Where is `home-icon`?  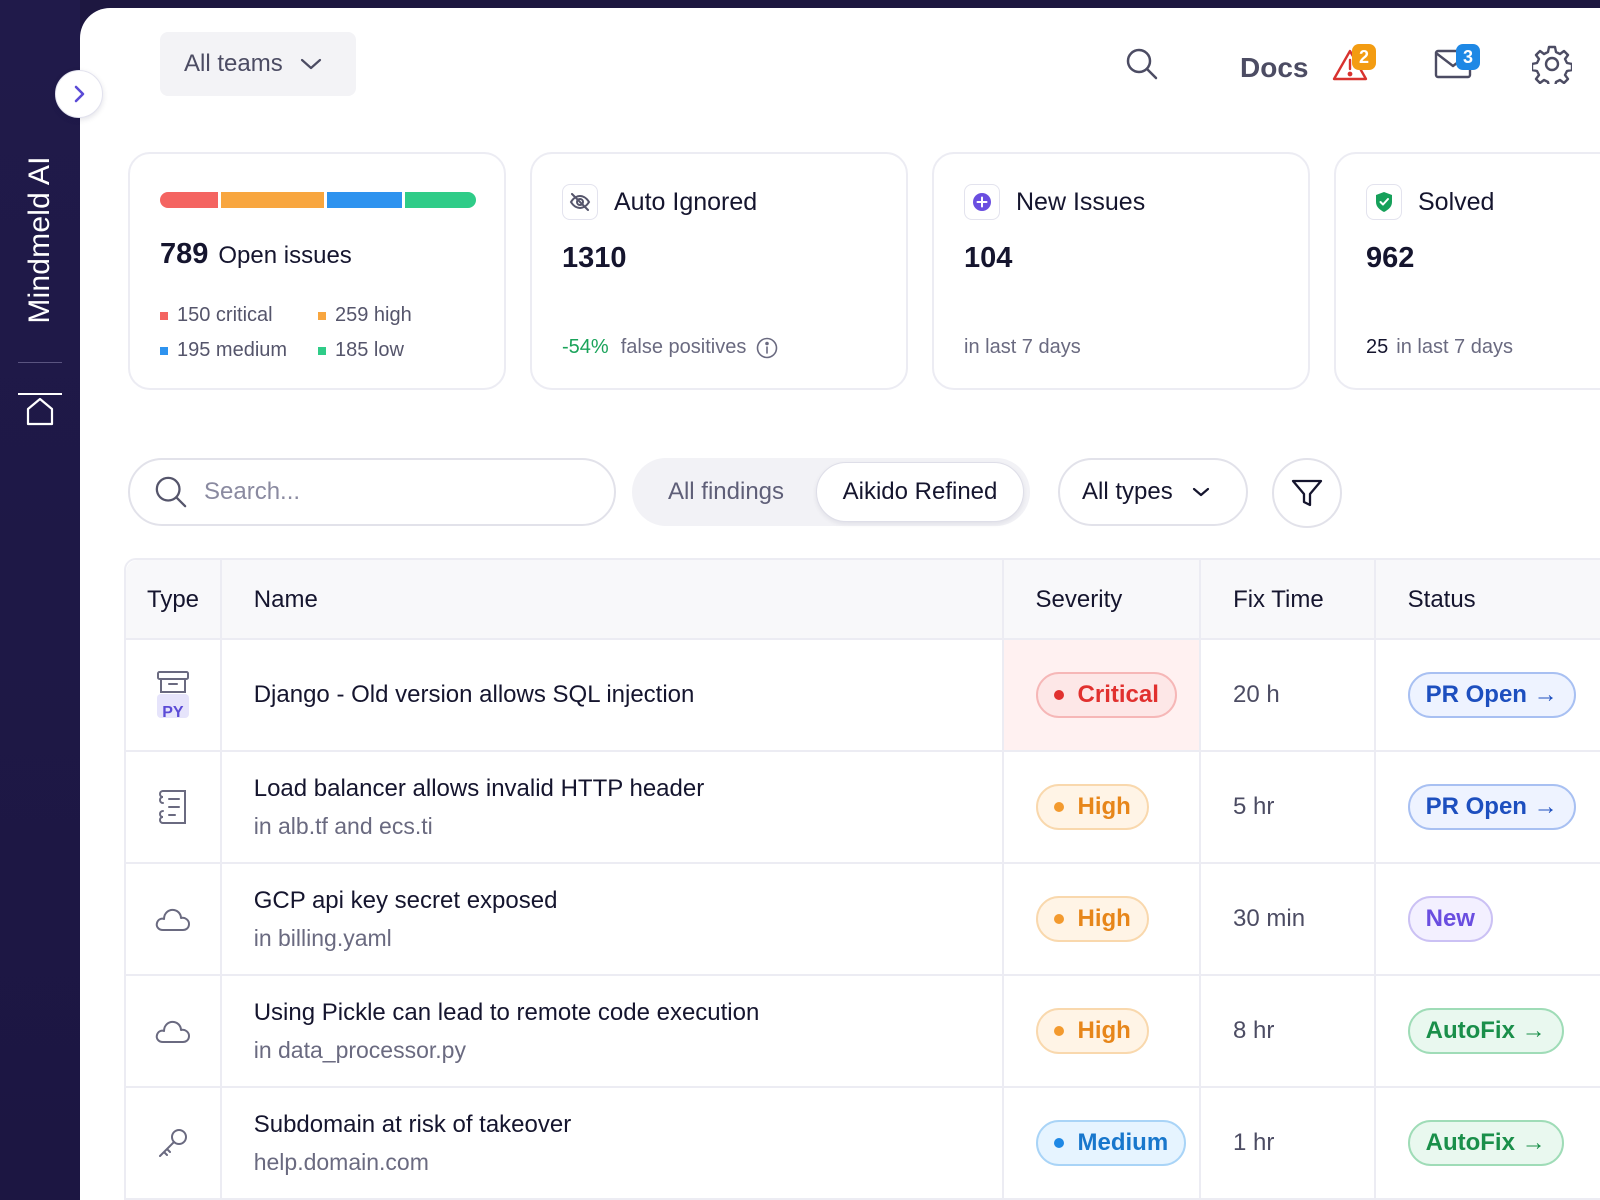
home-icon is located at coordinates (40, 411).